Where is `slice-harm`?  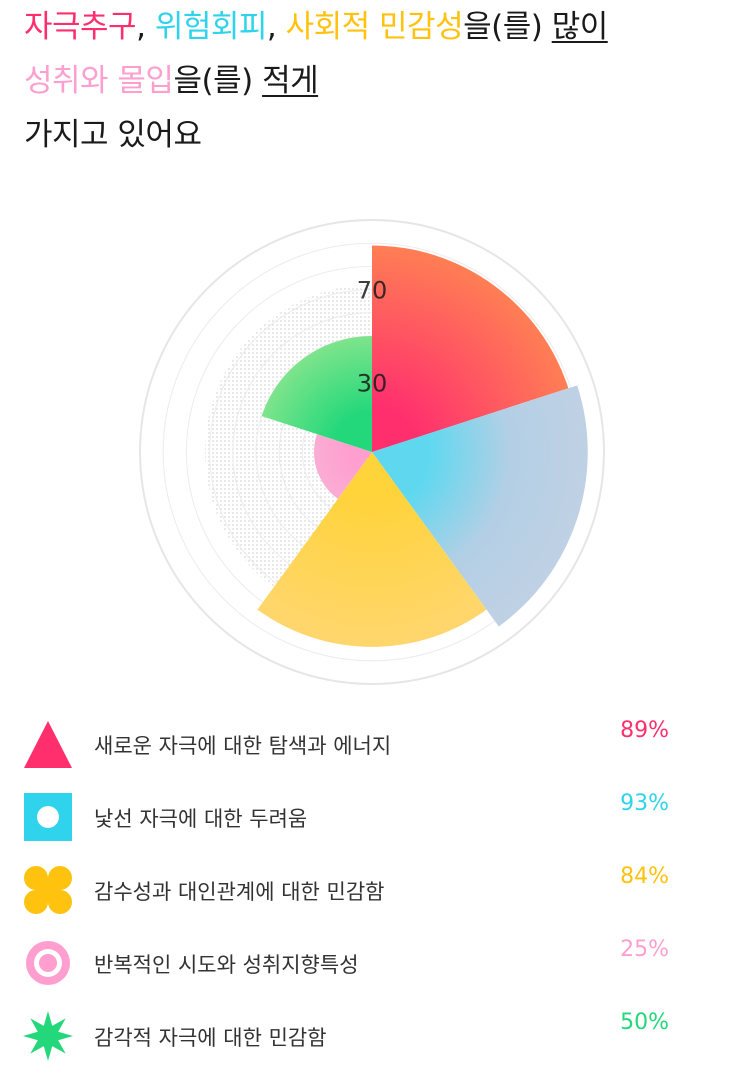
slice-harm is located at coordinates (480, 506).